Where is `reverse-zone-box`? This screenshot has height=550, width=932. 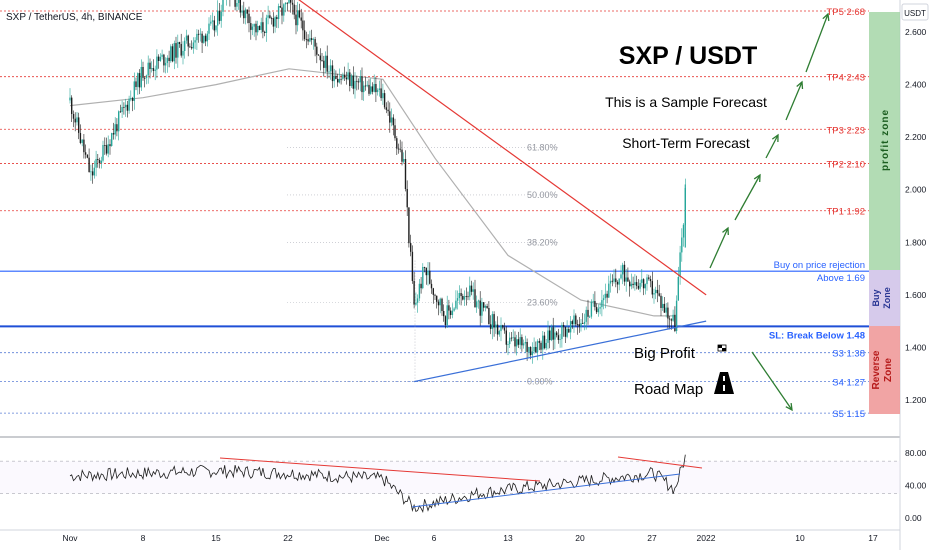
reverse-zone-box is located at coordinates (884, 370).